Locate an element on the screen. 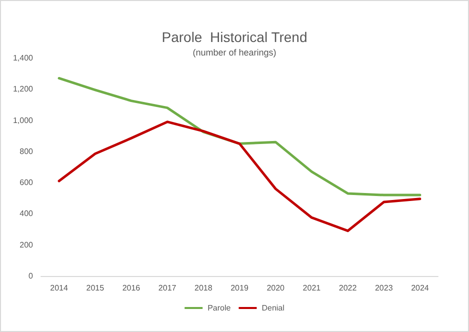 This screenshot has width=469, height=332. y-tick-label: 1,400 is located at coordinates (23, 58).